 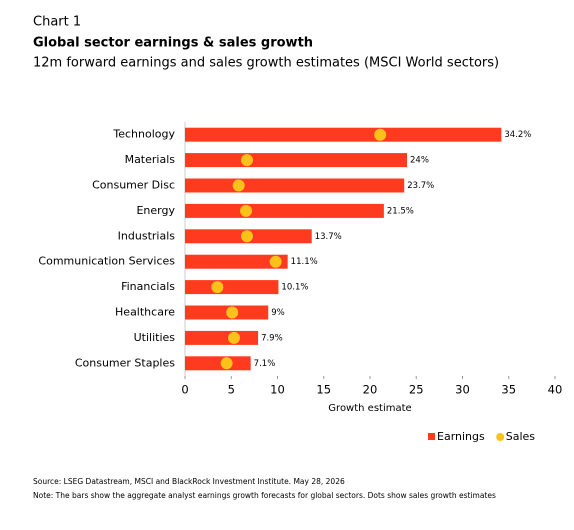 I want to click on chart-label: Chart 1, so click(x=57, y=22).